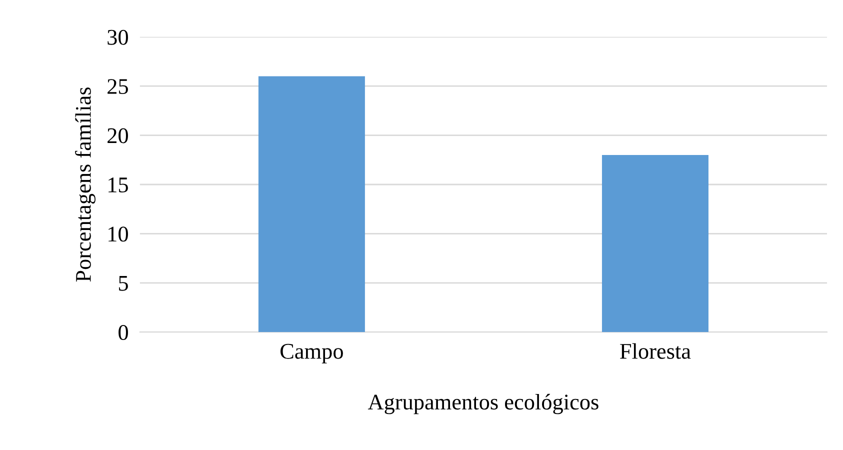  Describe the element at coordinates (123, 332) in the screenshot. I see `y-tick-label: 0` at that location.